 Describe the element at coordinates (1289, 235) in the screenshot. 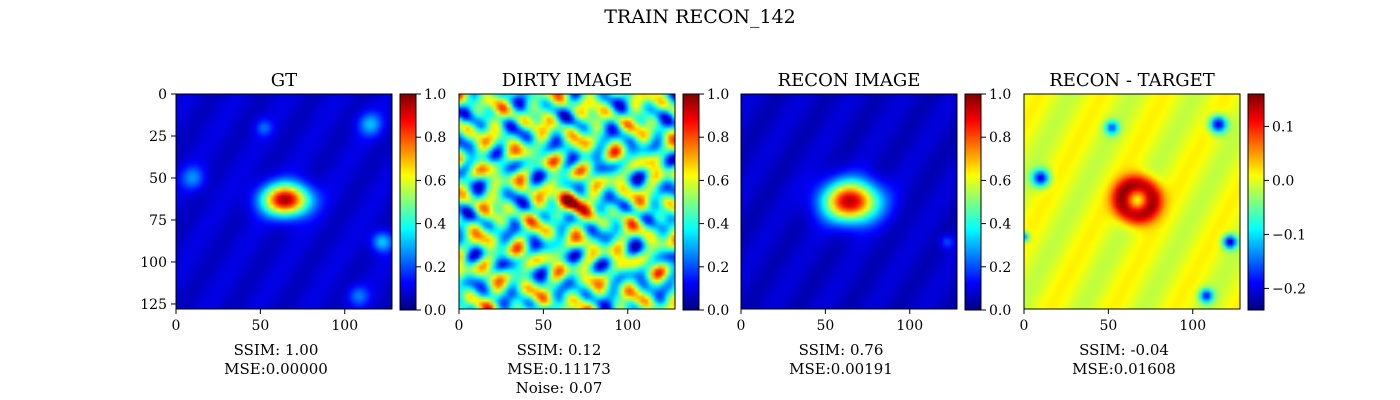

I see `colorbar-tick-label: −0.1` at that location.